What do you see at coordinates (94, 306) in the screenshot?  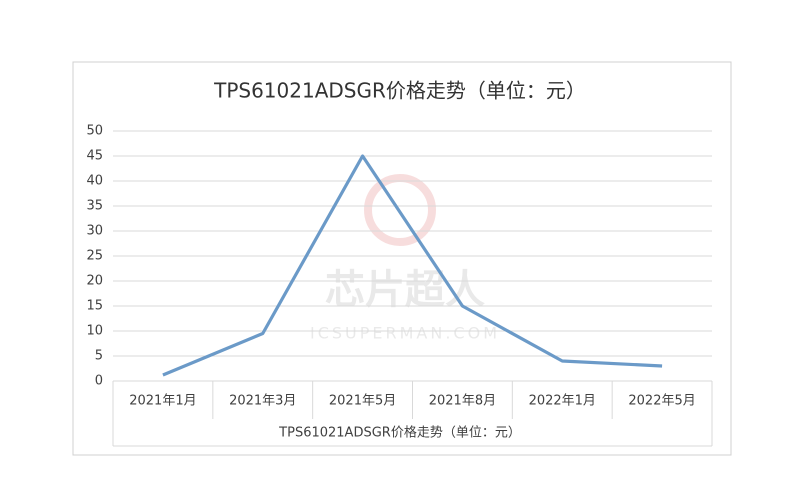 I see `y-tick-label: 15` at bounding box center [94, 306].